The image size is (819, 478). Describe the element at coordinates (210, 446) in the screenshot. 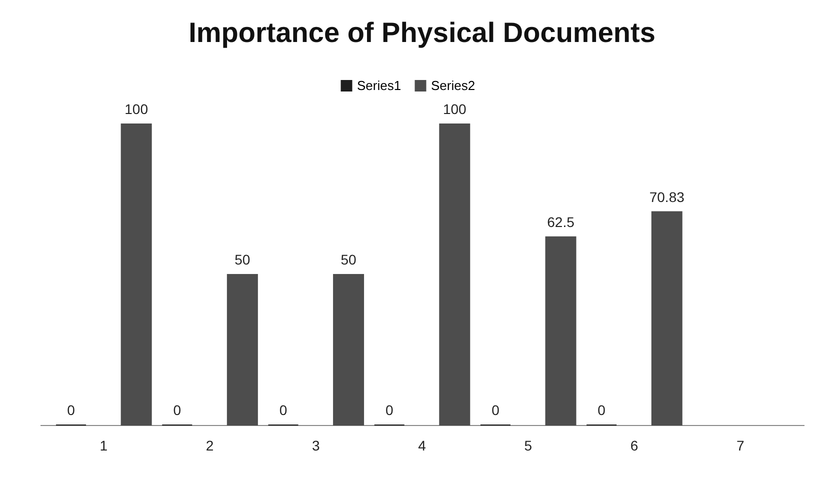

I see `x-tick-label: 2` at that location.